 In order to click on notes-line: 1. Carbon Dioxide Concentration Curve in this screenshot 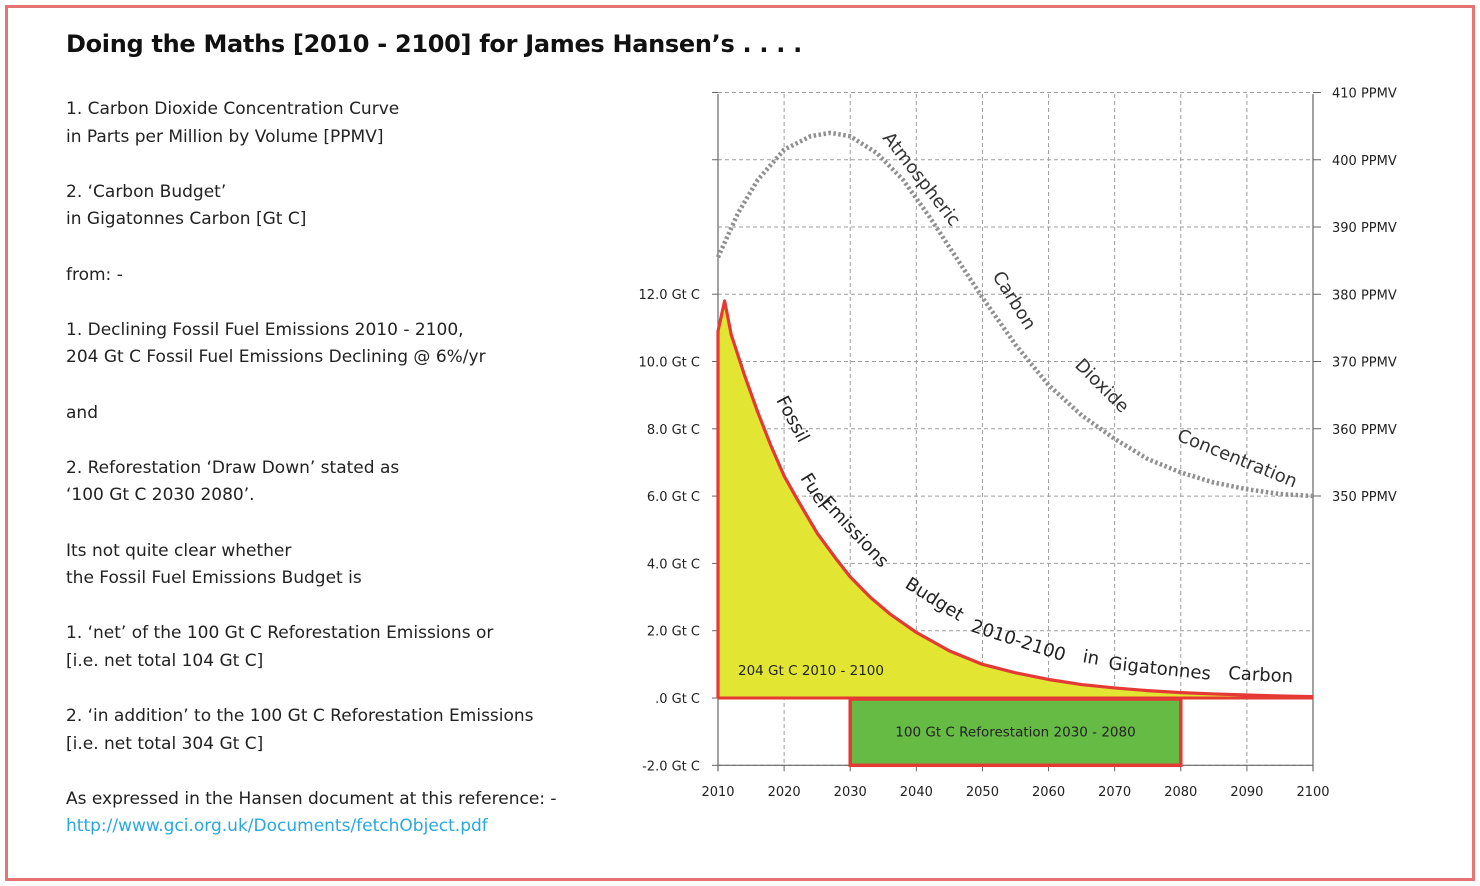, I will do `click(233, 109)`.